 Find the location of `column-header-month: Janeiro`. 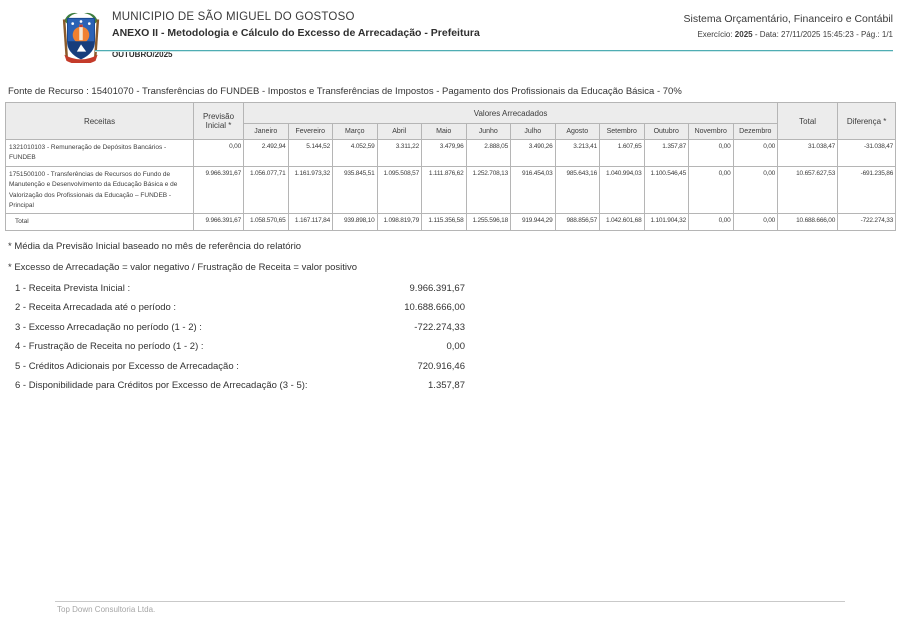

column-header-month: Janeiro is located at coordinates (266, 131).